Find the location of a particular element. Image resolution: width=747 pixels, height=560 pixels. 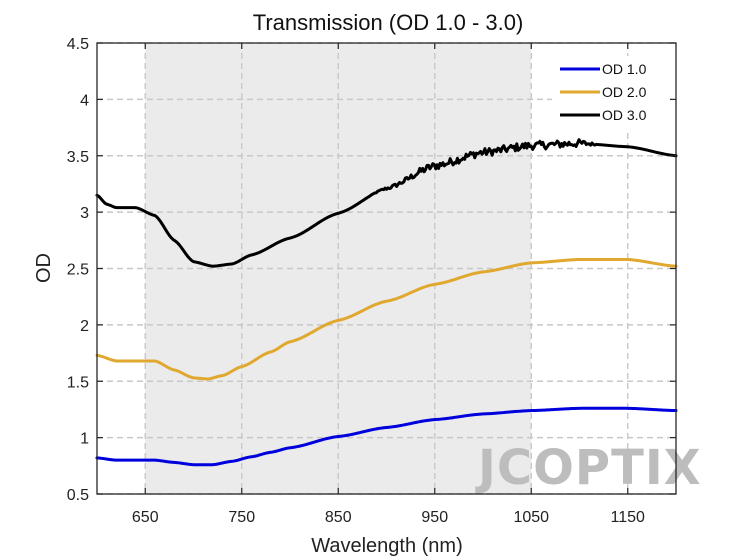

y-tick-label-2.5: 2.5 is located at coordinates (78, 270).